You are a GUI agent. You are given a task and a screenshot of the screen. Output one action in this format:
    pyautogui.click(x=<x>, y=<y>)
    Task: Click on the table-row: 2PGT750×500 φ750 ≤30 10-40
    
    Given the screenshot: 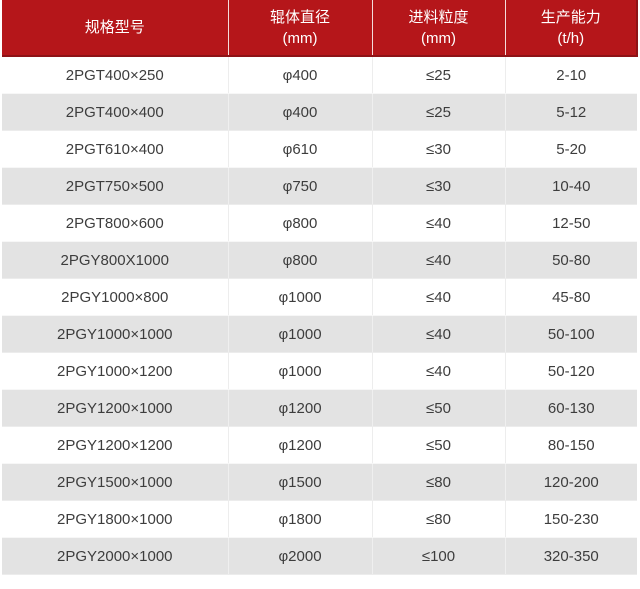 What is the action you would take?
    pyautogui.click(x=319, y=186)
    